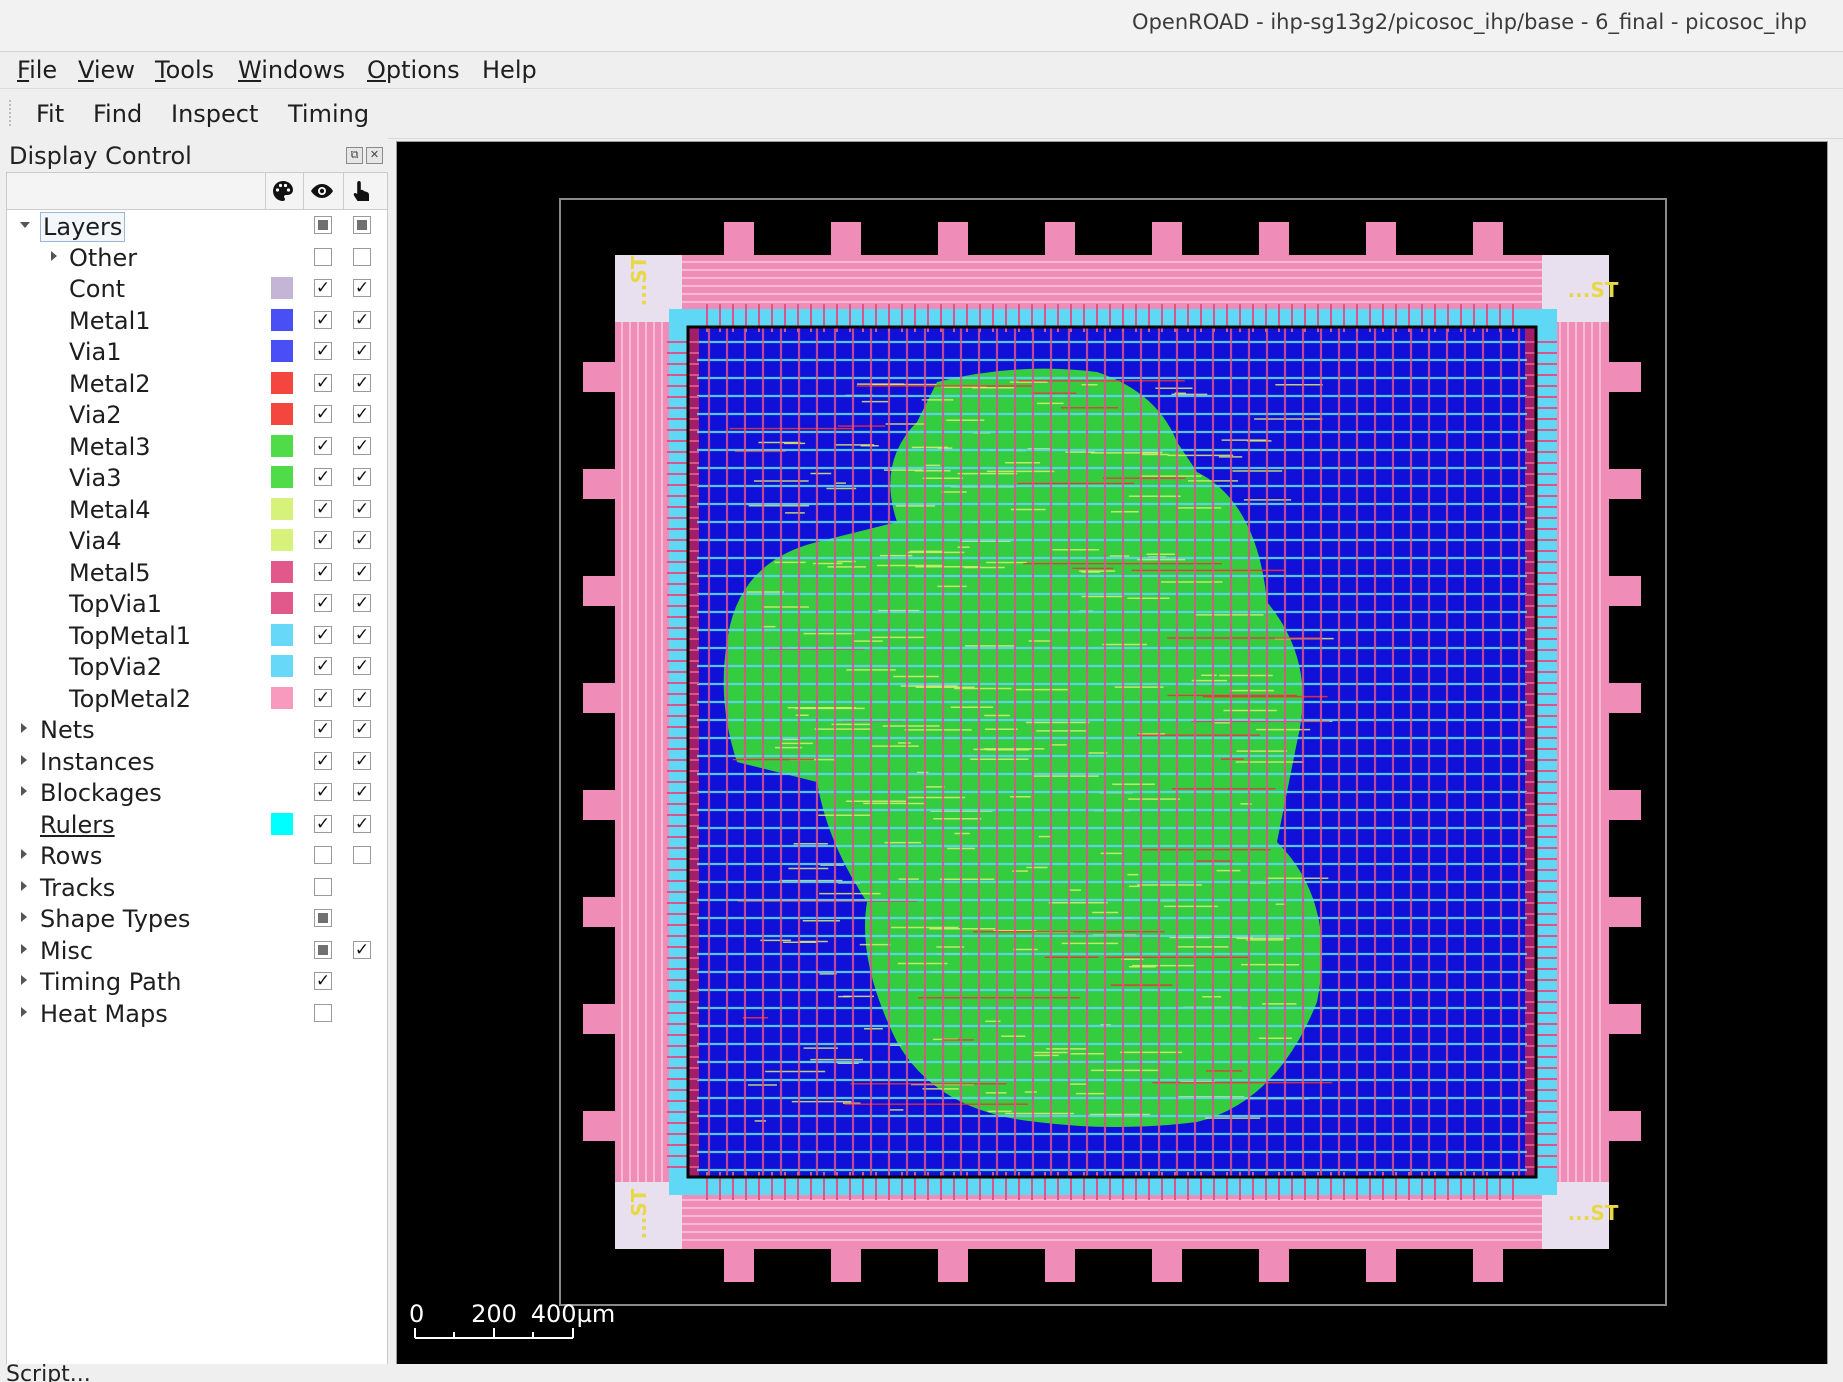 The image size is (1843, 1382). What do you see at coordinates (197, 509) in the screenshot?
I see `tree-row-metal4: Metal4 ✓ ✓` at bounding box center [197, 509].